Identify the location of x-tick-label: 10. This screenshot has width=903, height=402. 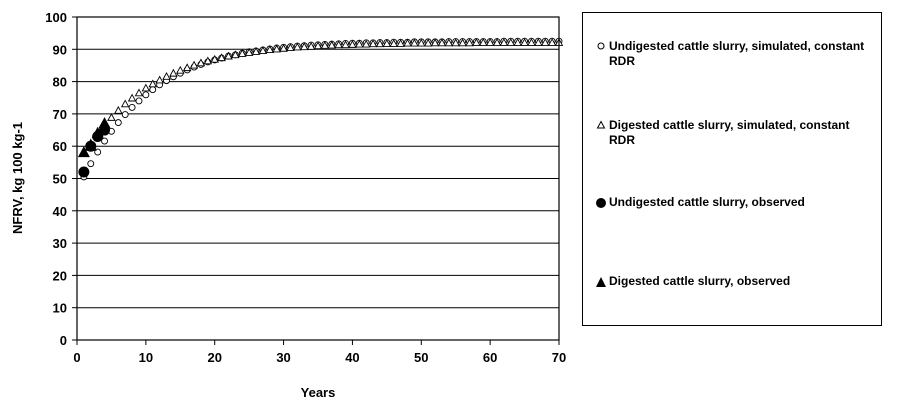
(146, 357).